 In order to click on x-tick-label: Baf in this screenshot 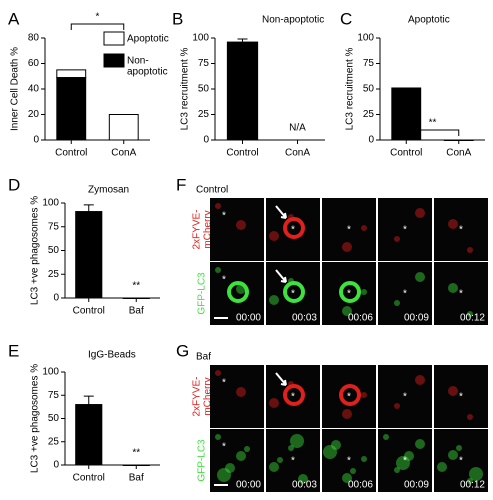, I will do `click(136, 311)`.